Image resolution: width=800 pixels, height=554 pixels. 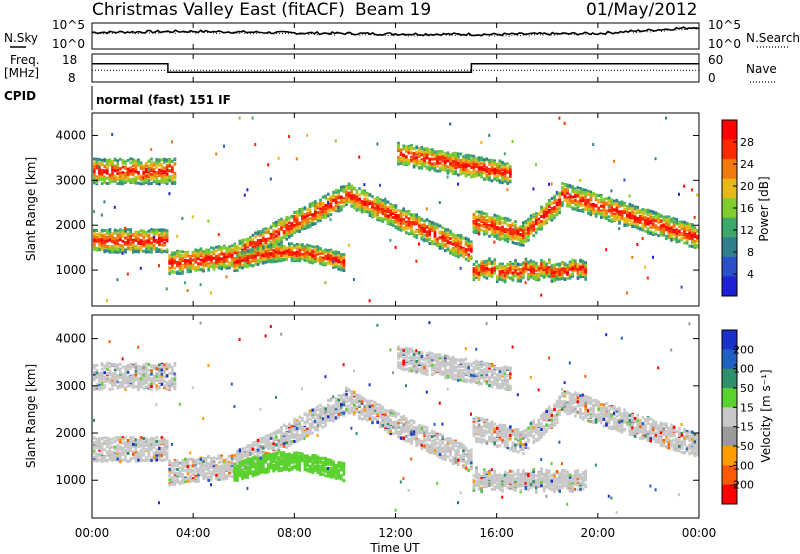 What do you see at coordinates (394, 547) in the screenshot?
I see `time-axis-label: Time UT` at bounding box center [394, 547].